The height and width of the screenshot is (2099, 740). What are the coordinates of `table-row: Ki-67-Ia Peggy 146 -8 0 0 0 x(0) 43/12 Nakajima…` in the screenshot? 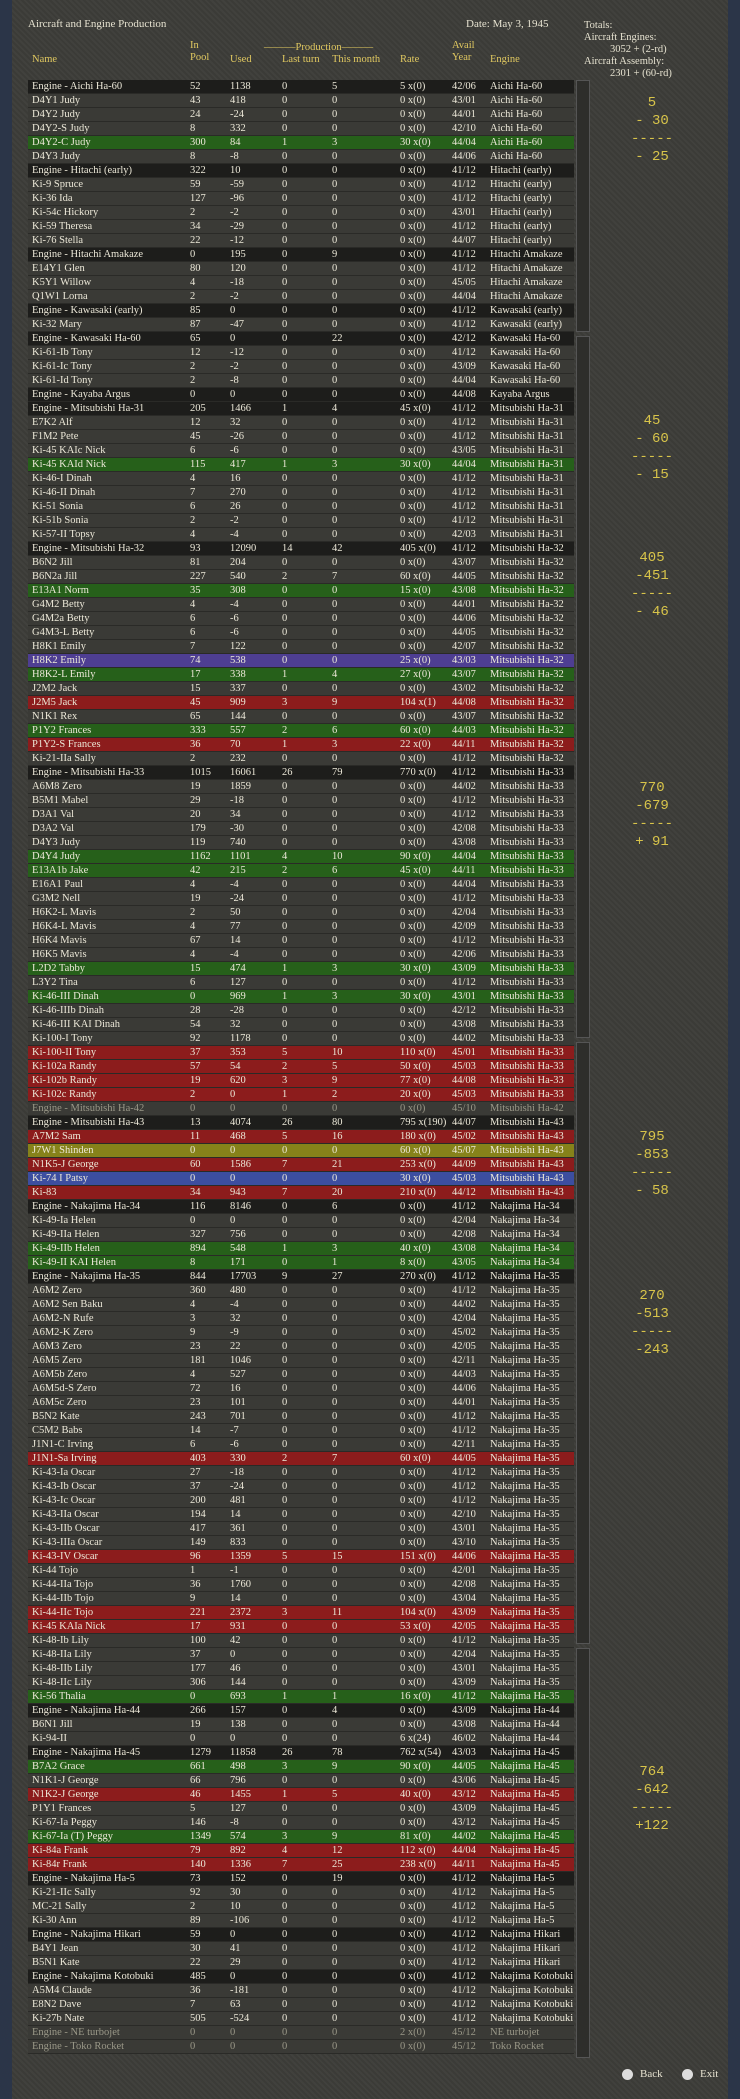 It's located at (301, 1823).